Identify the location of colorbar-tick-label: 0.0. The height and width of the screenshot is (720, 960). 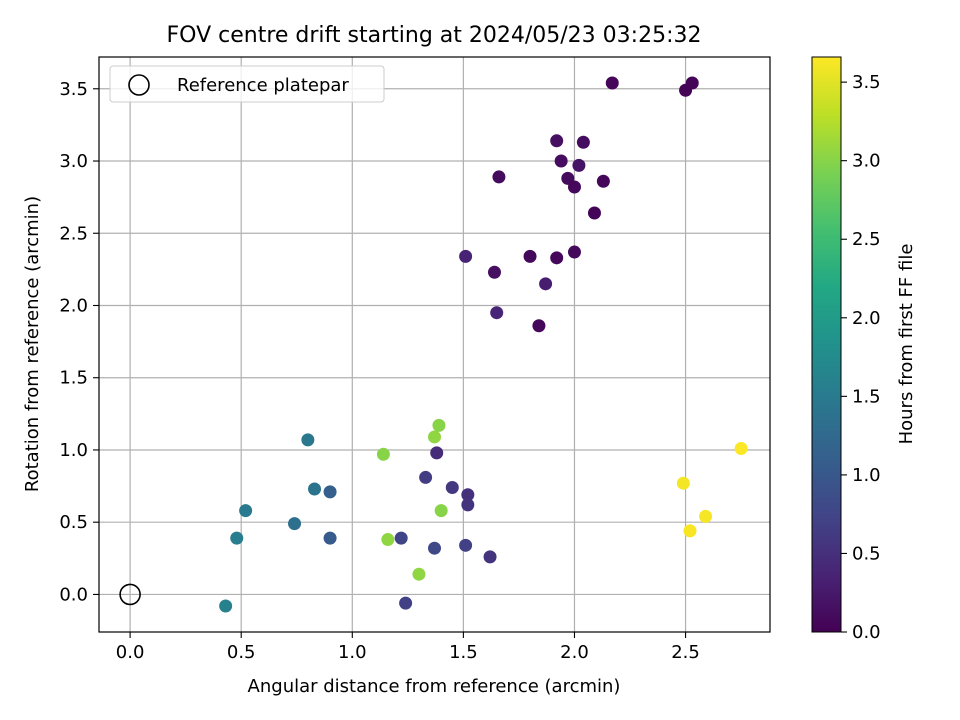
(866, 632).